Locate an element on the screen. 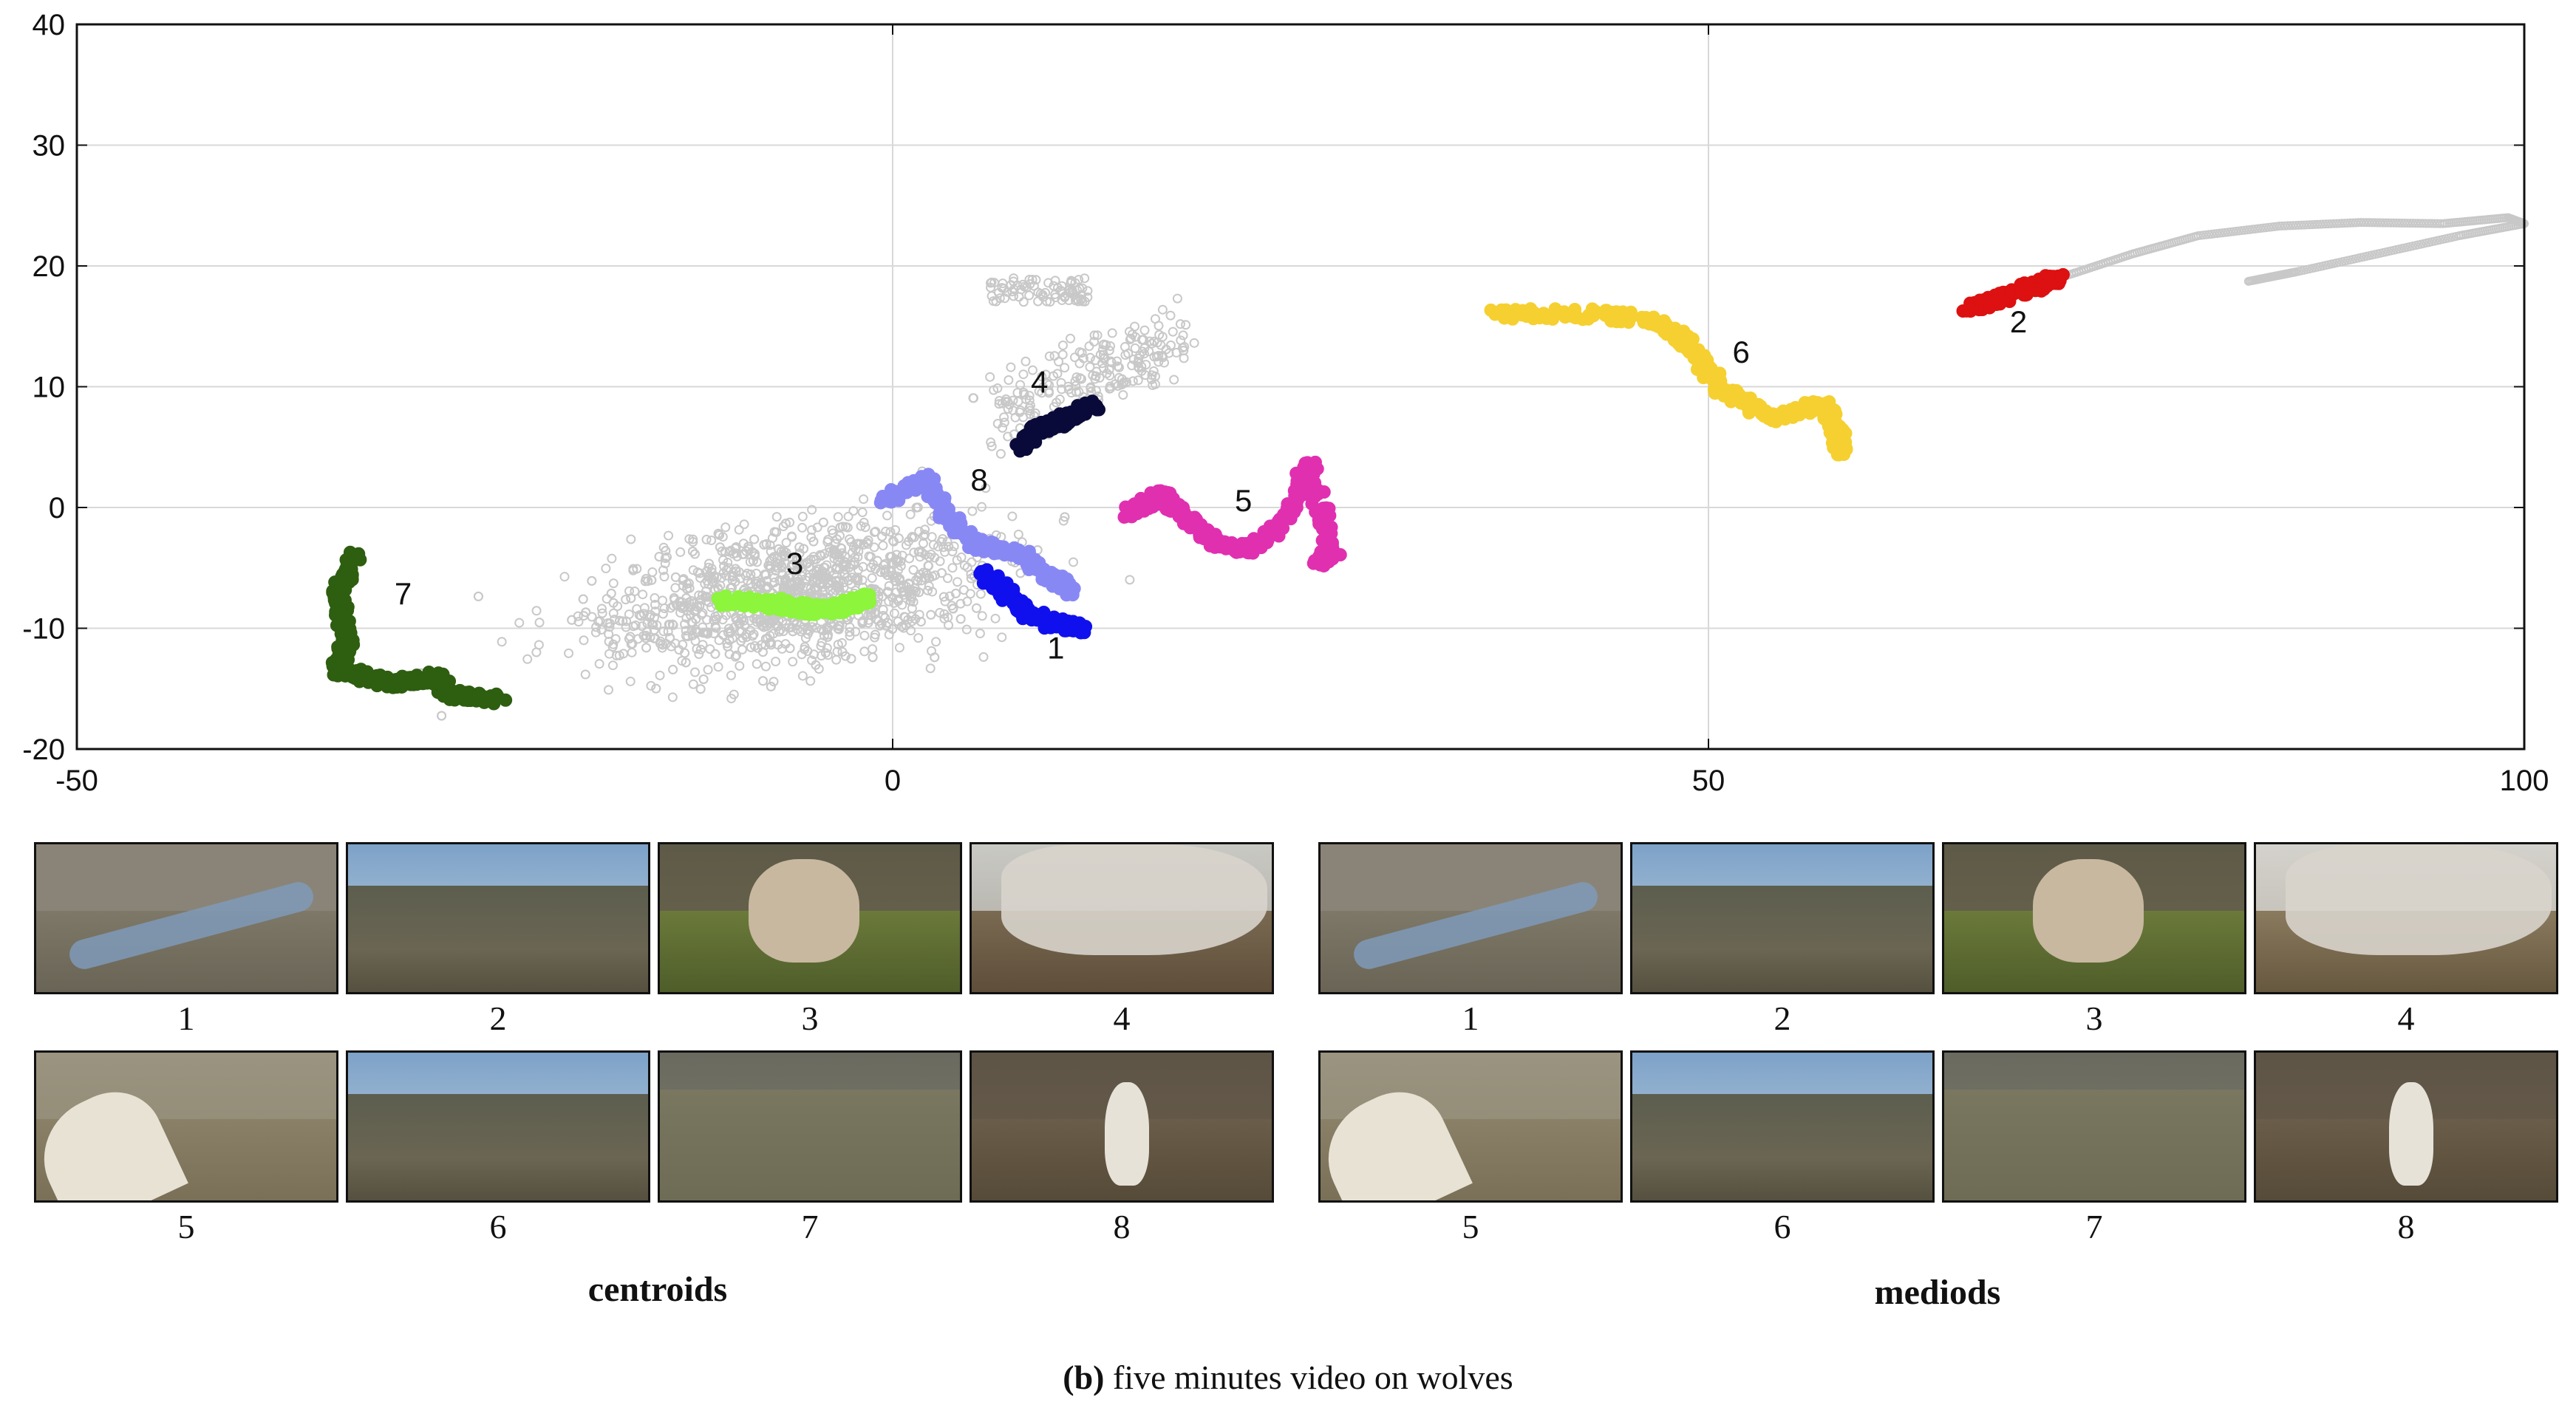  centroids-thumbnail-label-4: 4 is located at coordinates (1122, 1018).